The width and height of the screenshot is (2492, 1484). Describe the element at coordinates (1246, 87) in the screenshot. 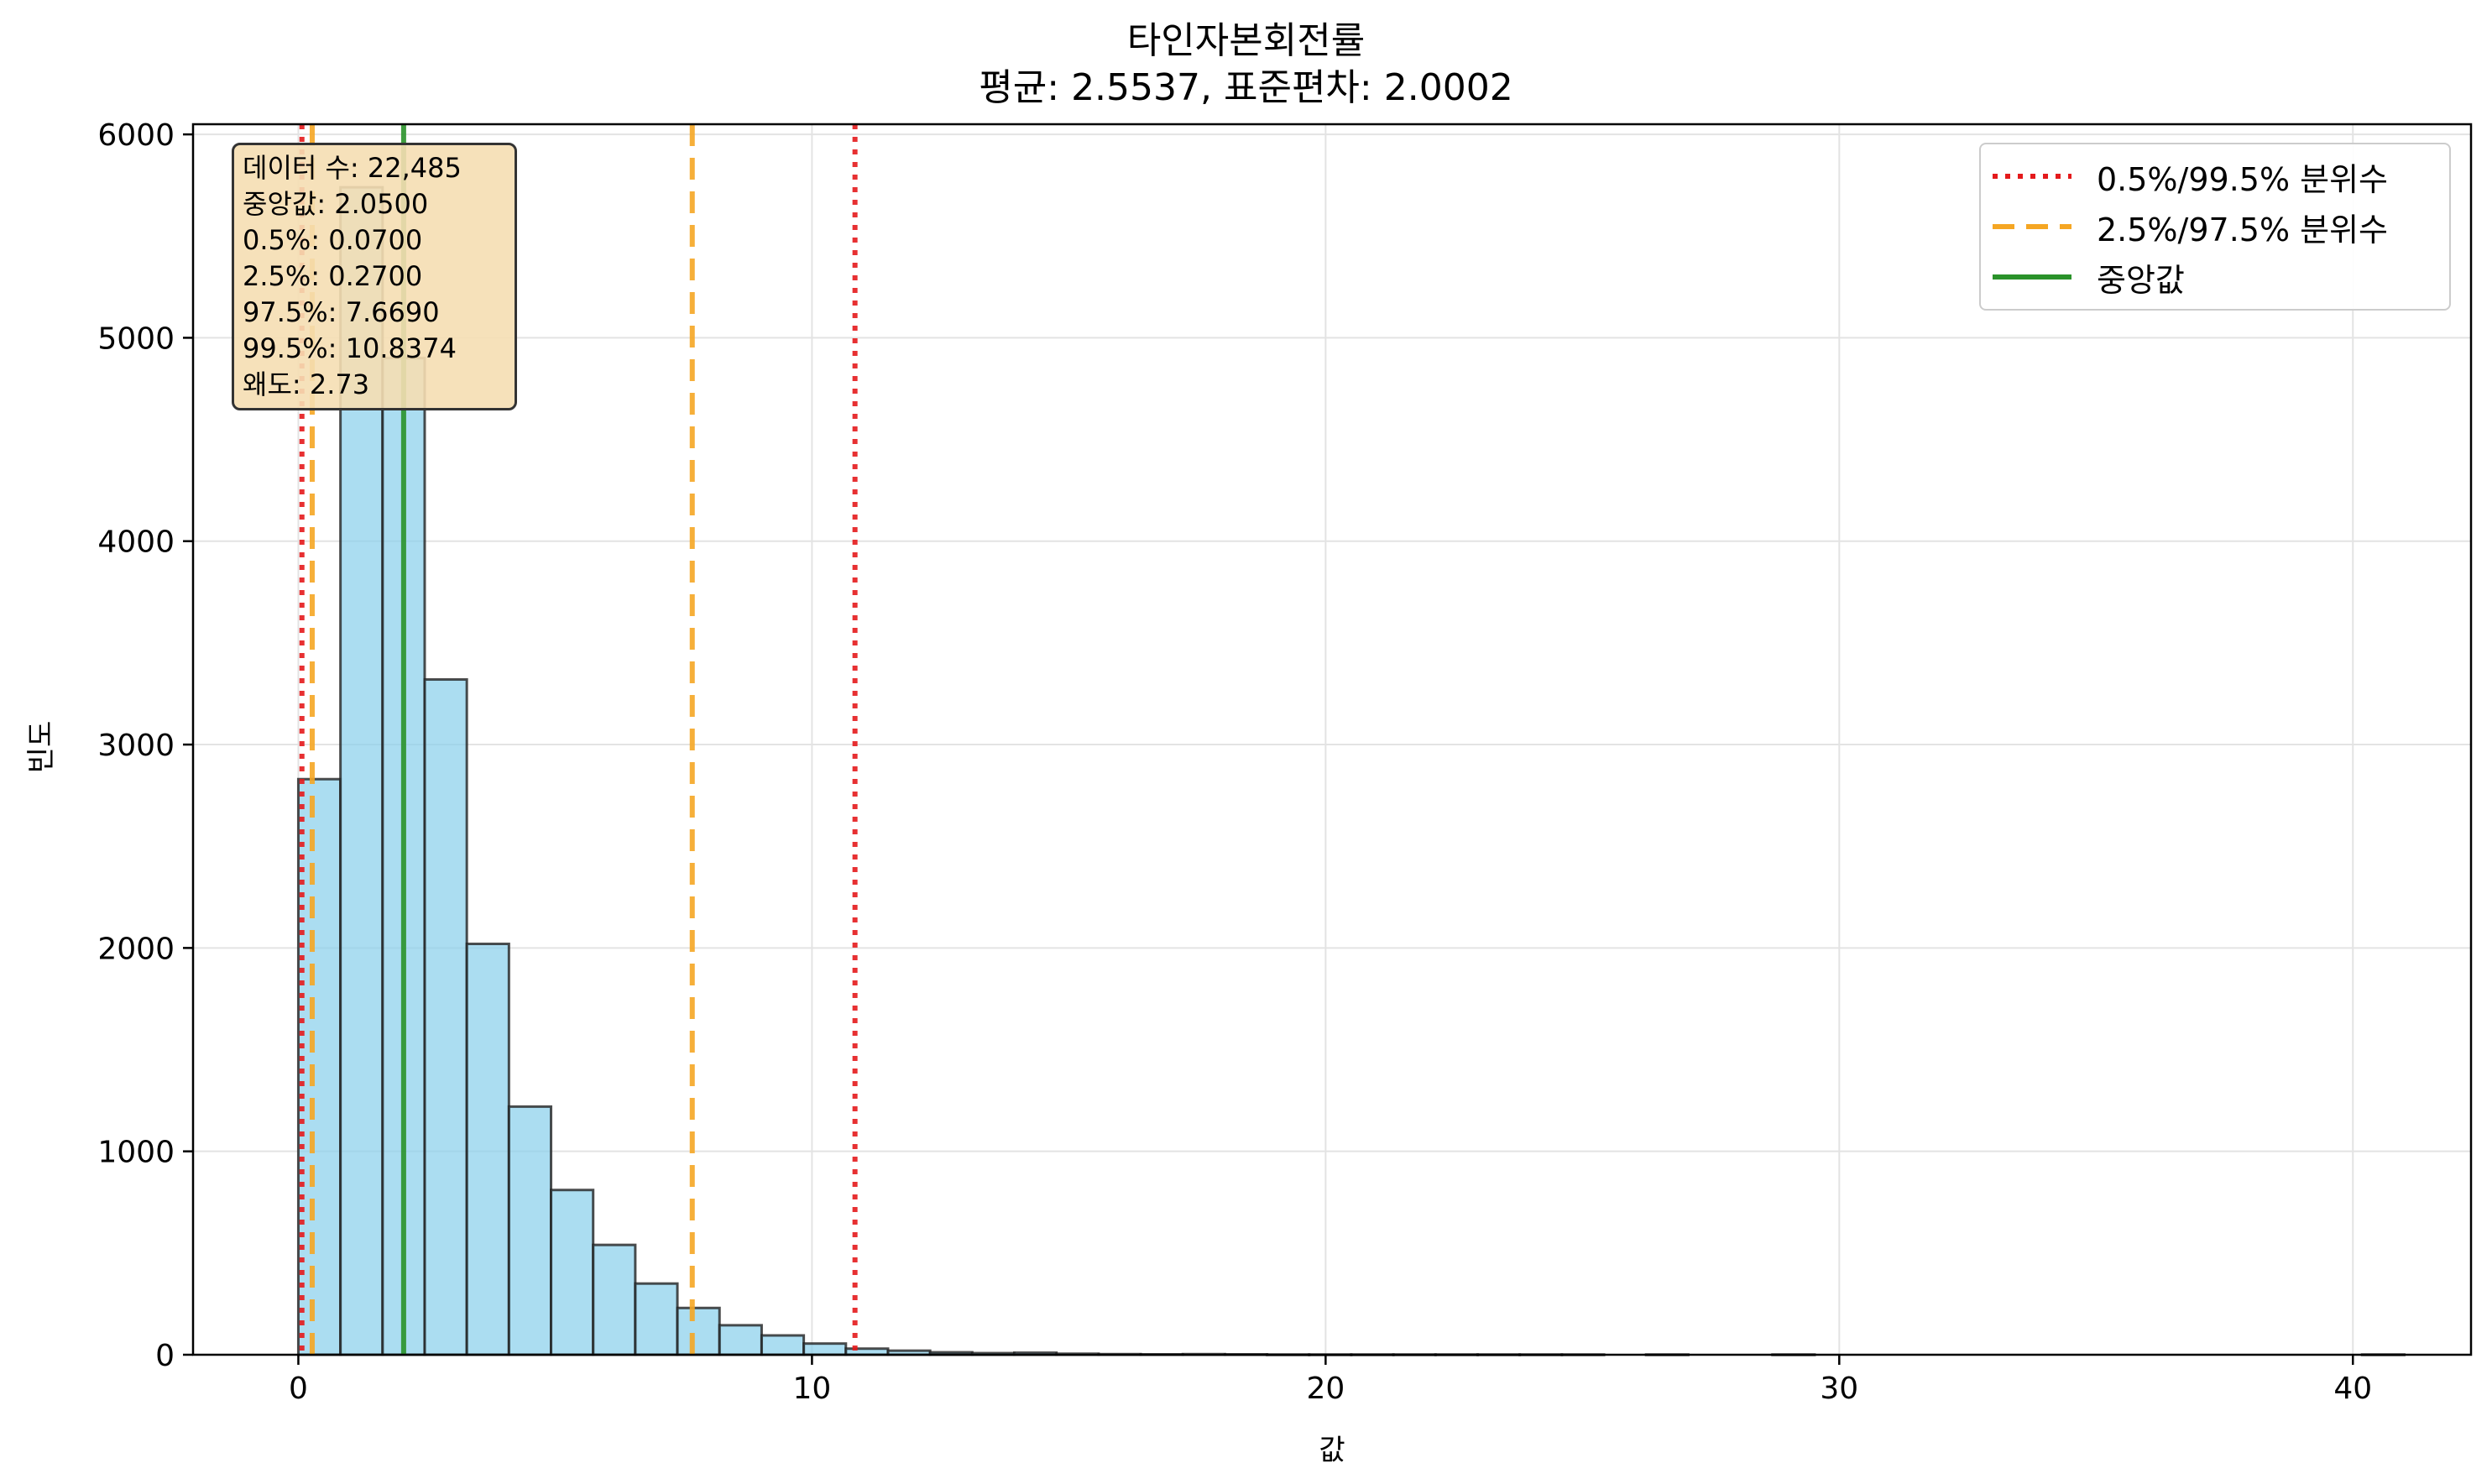

I see `chart-subtitle: 평균: 2.5537, 표준편차: 2.0002` at that location.